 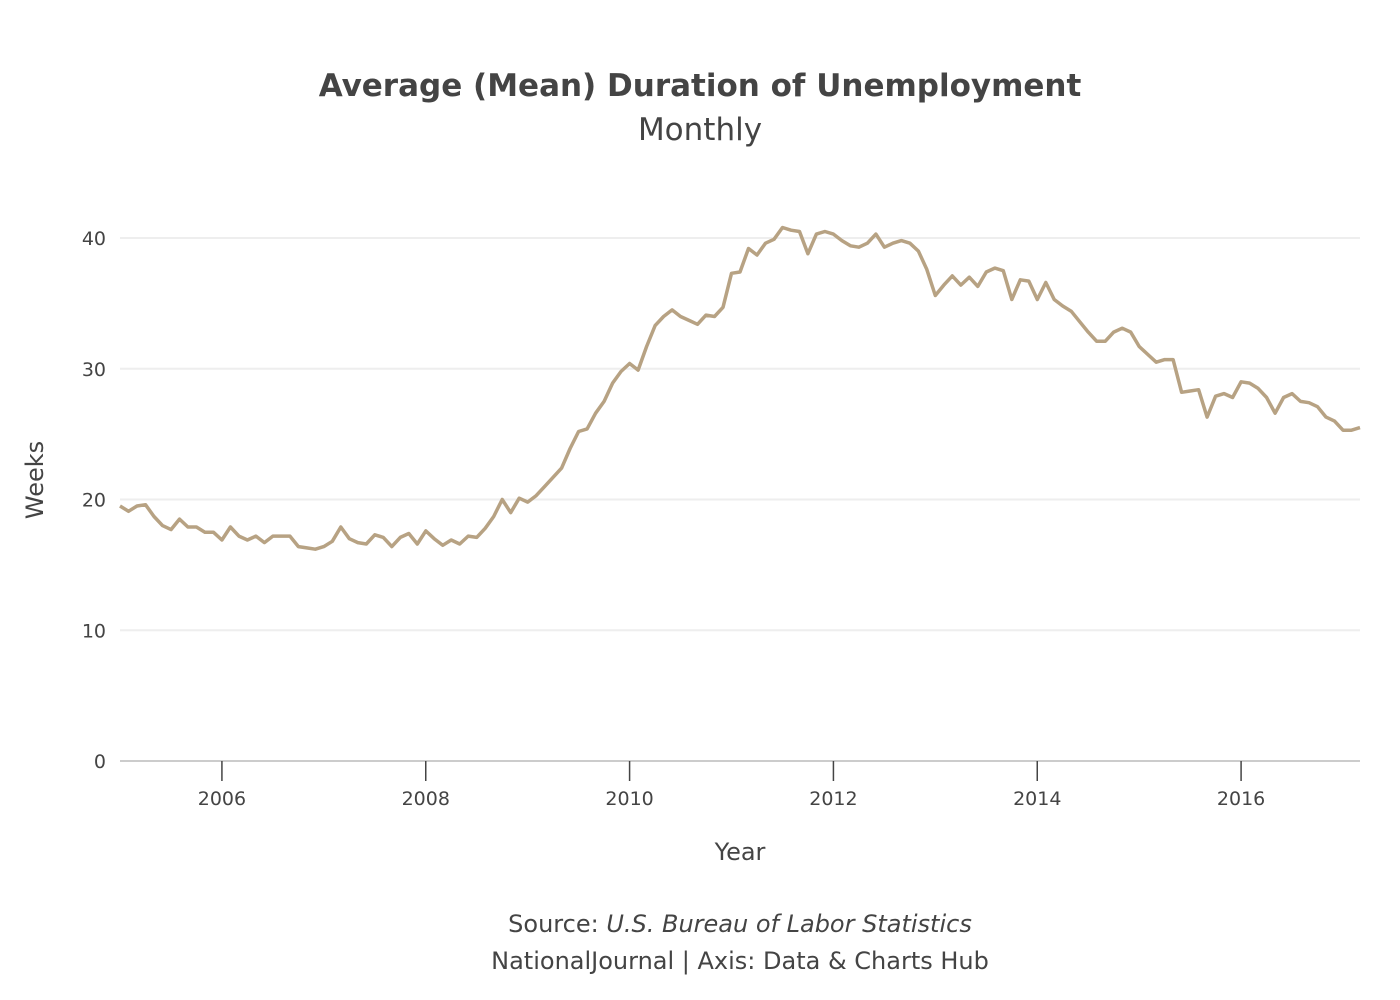 I want to click on y-tick-label: 30, so click(x=94, y=370).